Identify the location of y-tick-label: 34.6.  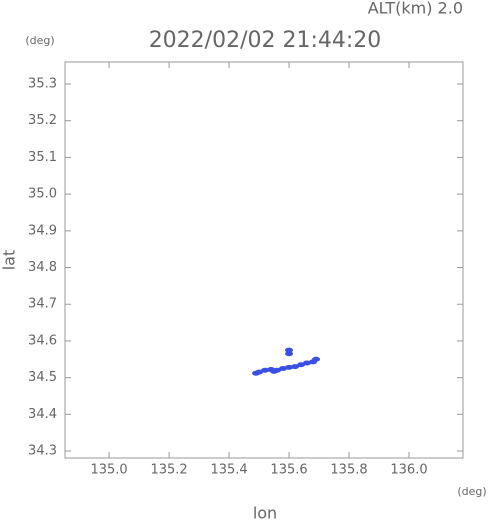
(42, 340).